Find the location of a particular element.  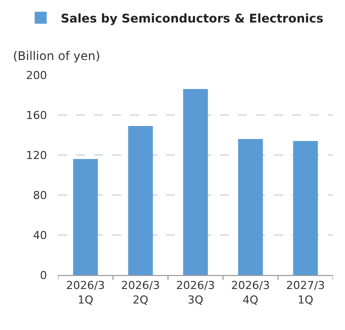

y-tick-label: 200 is located at coordinates (36, 75).